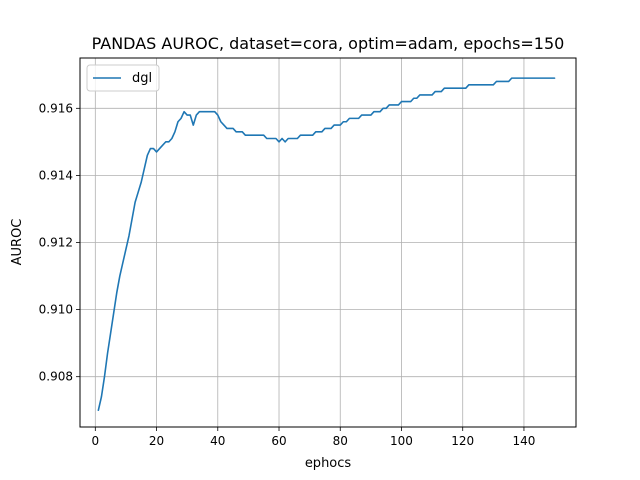 The width and height of the screenshot is (640, 480). I want to click on legend: dgl, so click(123, 78).